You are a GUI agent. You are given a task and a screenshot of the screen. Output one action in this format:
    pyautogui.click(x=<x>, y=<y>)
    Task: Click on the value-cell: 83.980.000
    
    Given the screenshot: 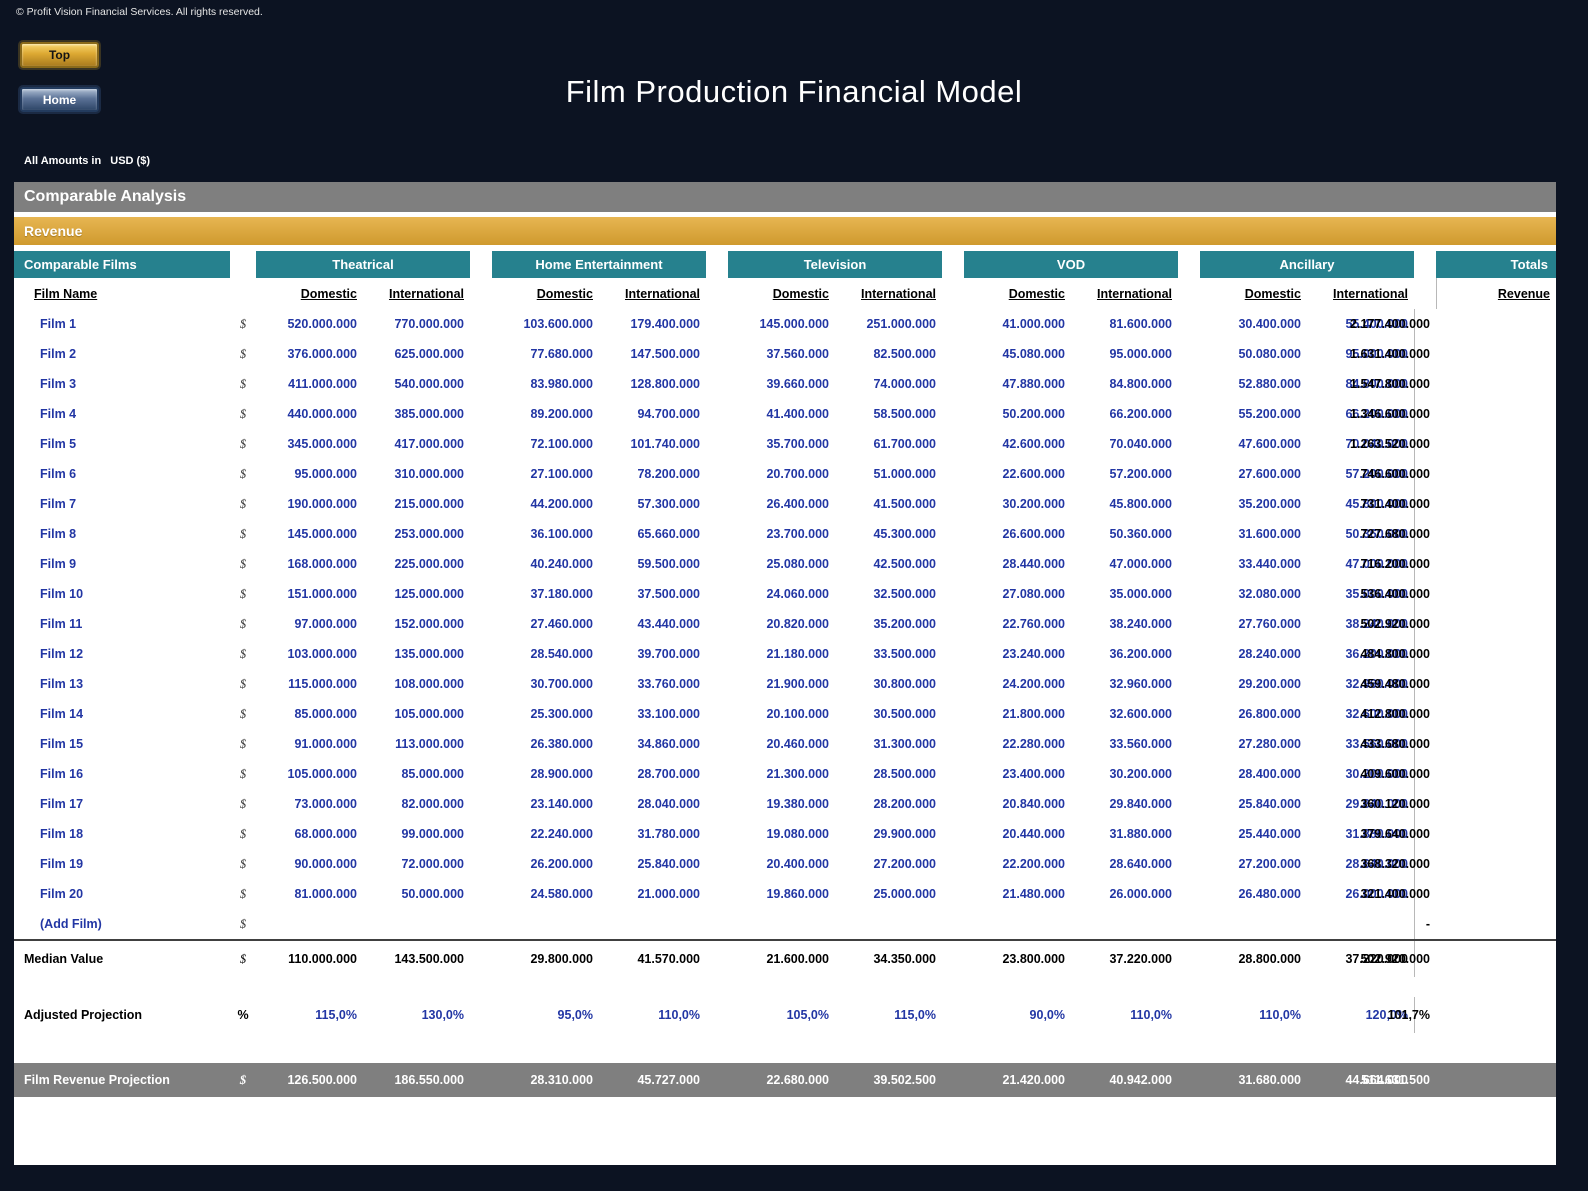 What is the action you would take?
    pyautogui.click(x=561, y=384)
    